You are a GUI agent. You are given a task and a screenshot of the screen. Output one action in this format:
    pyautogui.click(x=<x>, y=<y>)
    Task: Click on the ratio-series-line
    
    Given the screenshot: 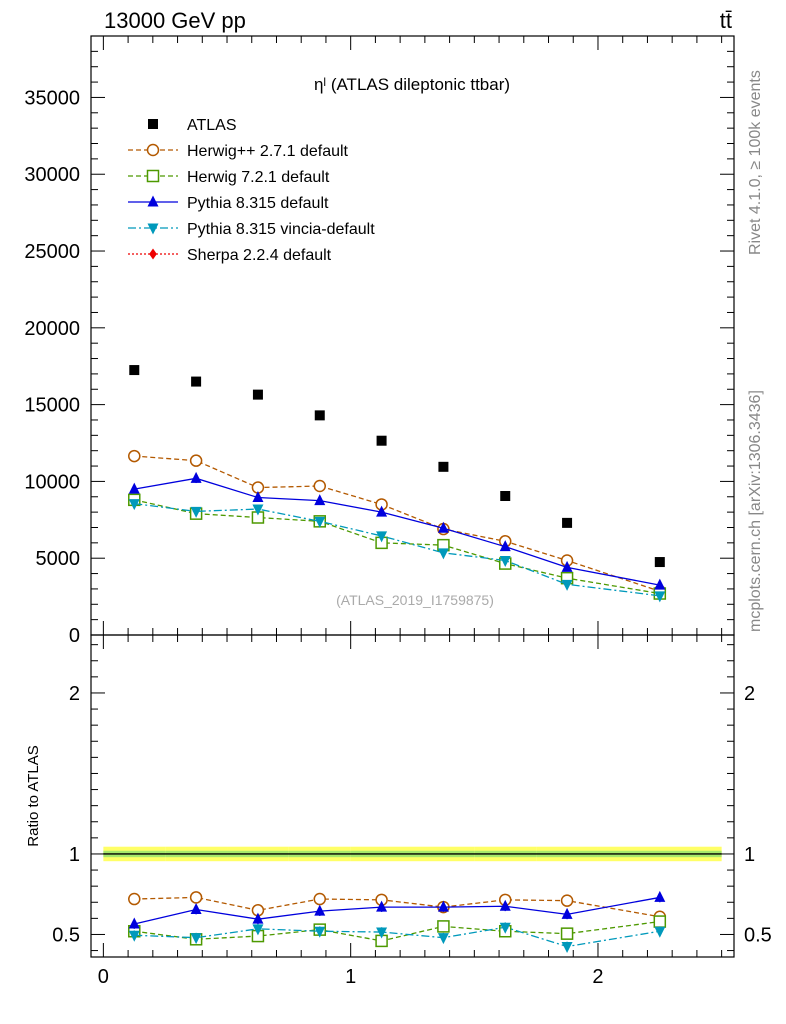 What is the action you would take?
    pyautogui.click(x=397, y=931)
    